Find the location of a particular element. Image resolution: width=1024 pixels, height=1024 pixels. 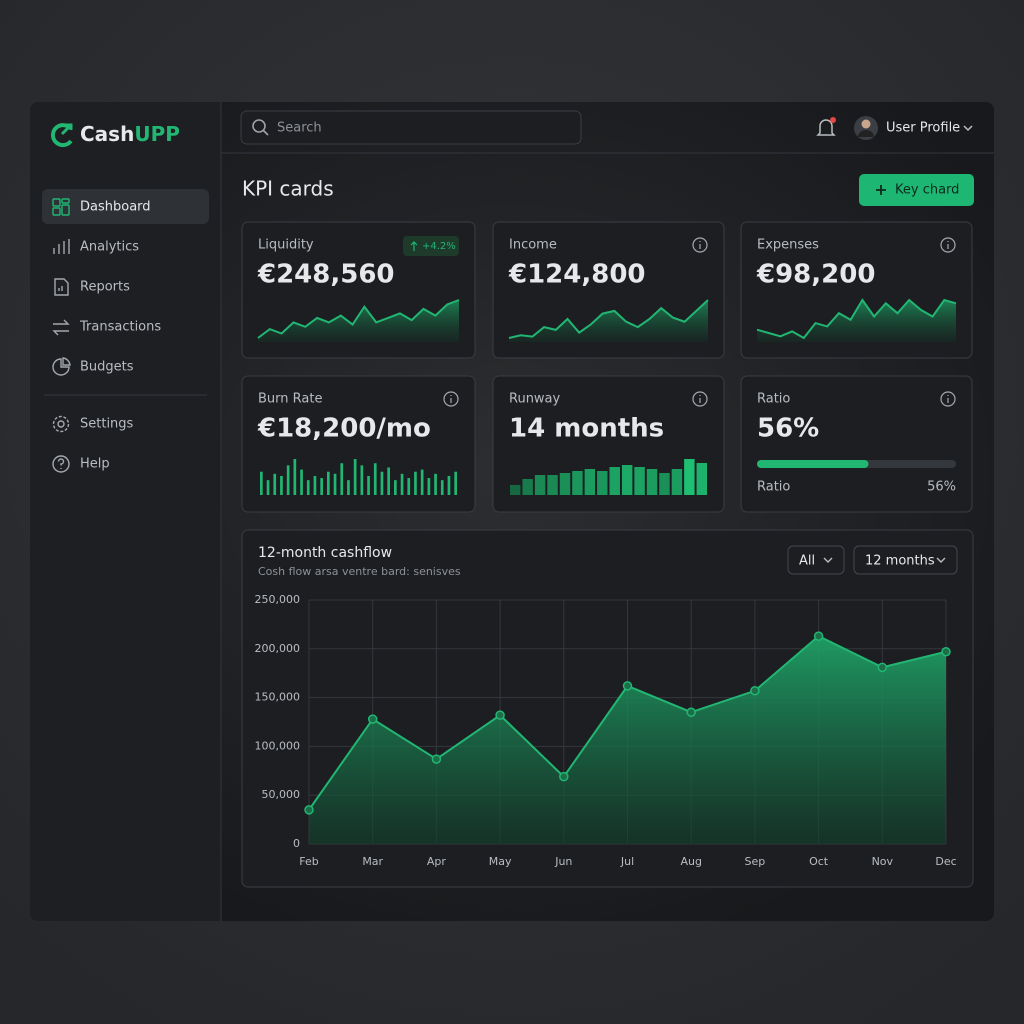

brand: CashUPP is located at coordinates (130, 134).